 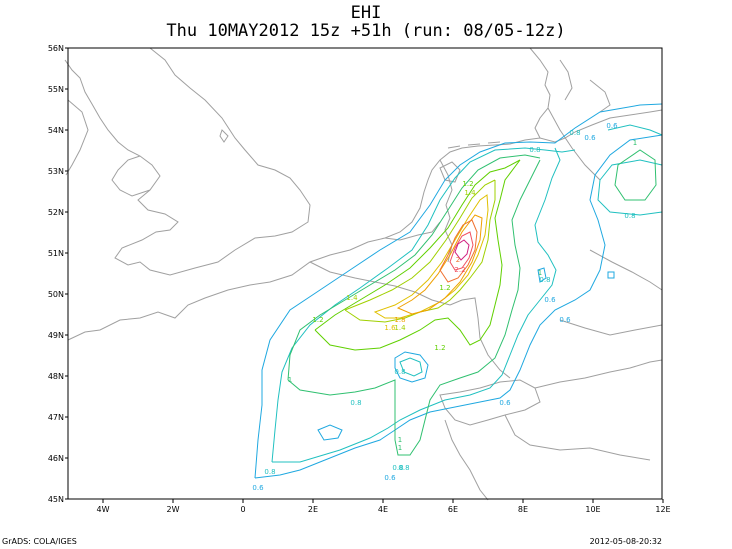 I want to click on contour-label: 2, so click(x=458, y=260).